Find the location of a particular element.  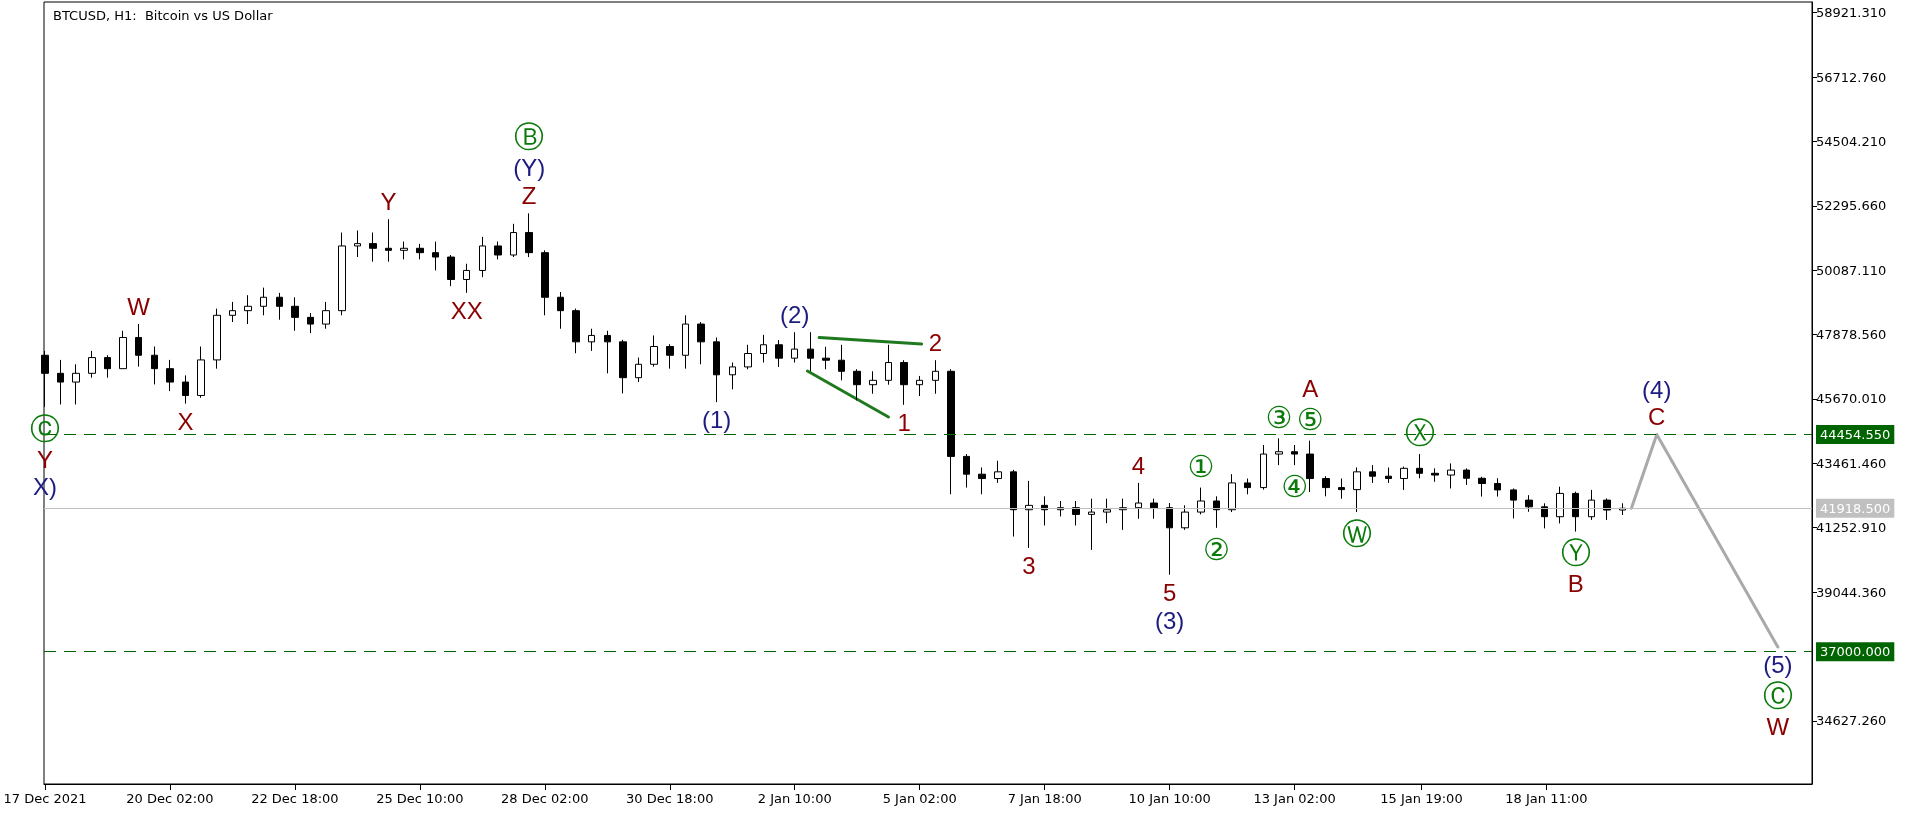

annotation: XX is located at coordinates (466, 311).